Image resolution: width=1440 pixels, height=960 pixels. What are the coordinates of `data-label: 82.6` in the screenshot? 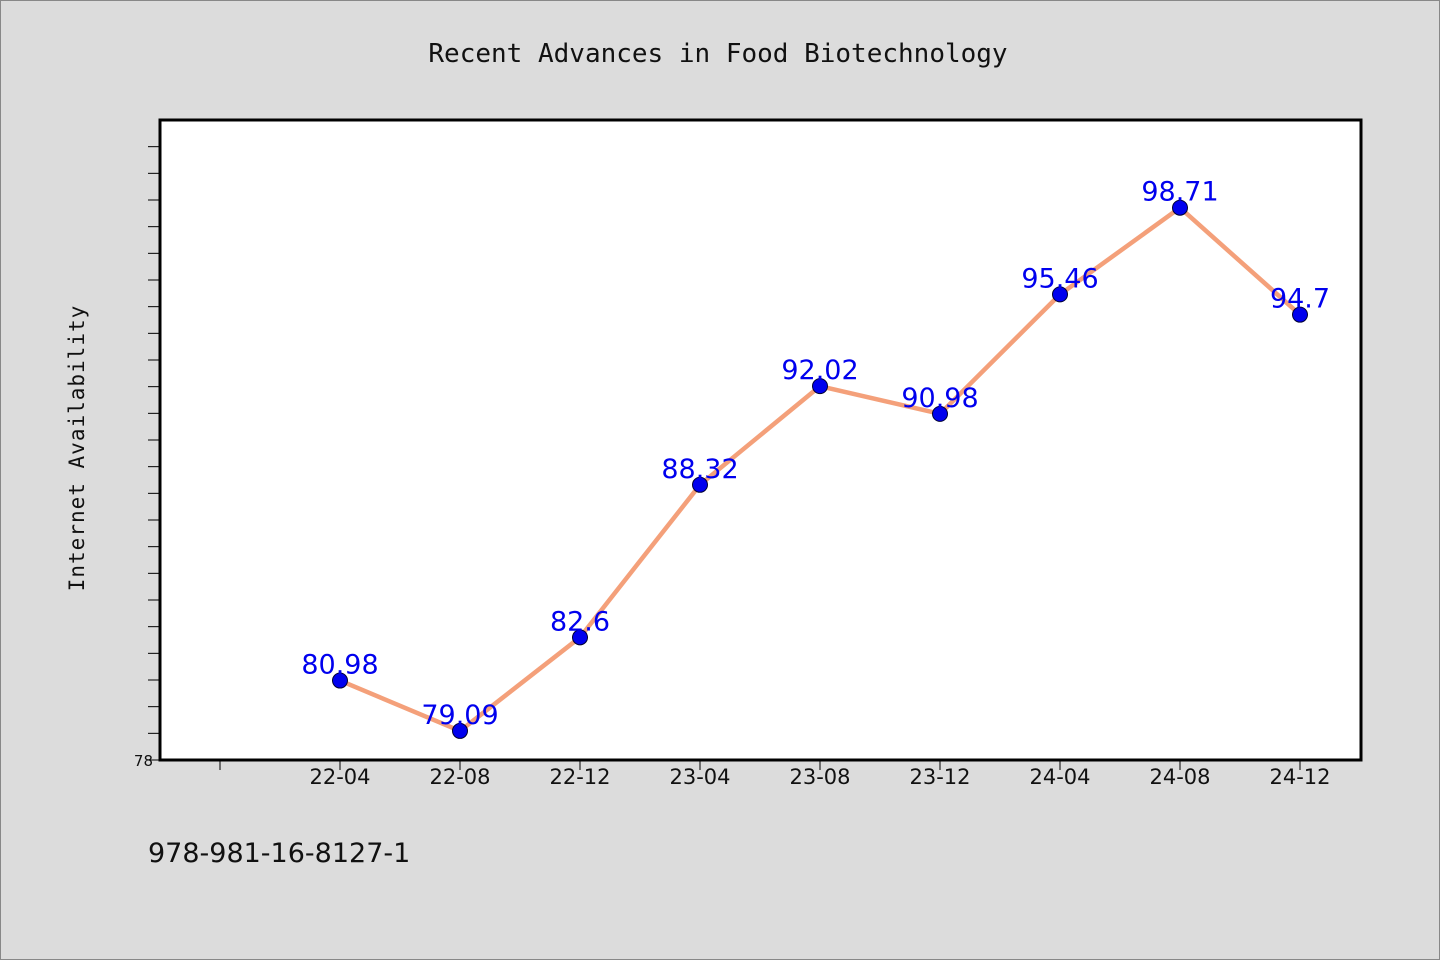 It's located at (580, 621).